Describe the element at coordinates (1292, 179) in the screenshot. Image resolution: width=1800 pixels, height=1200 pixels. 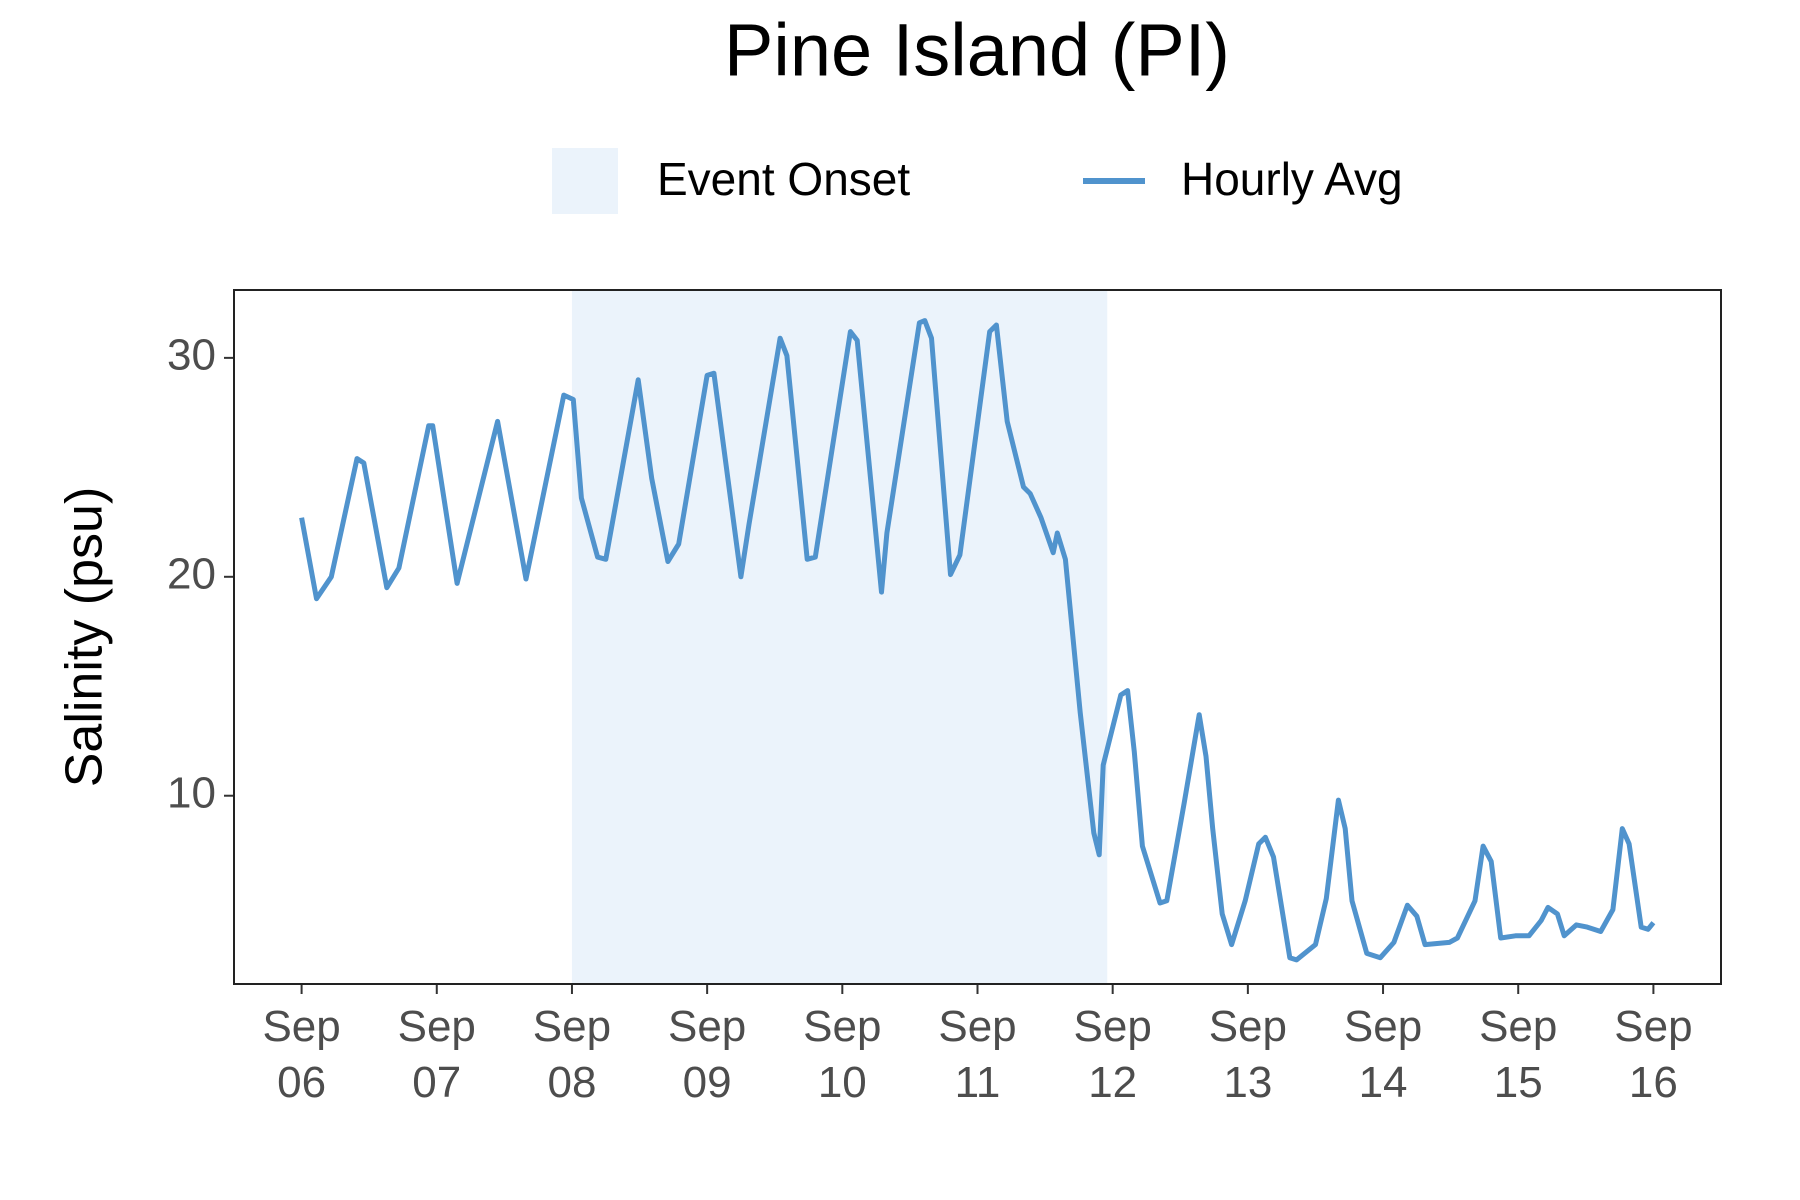
I see `legend-label: Hourly Avg` at that location.